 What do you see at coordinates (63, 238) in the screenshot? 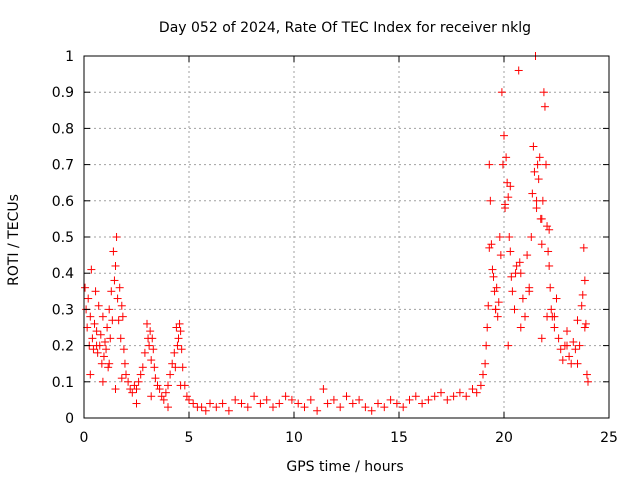
I see `y-tick-label: 0.5` at bounding box center [63, 238].